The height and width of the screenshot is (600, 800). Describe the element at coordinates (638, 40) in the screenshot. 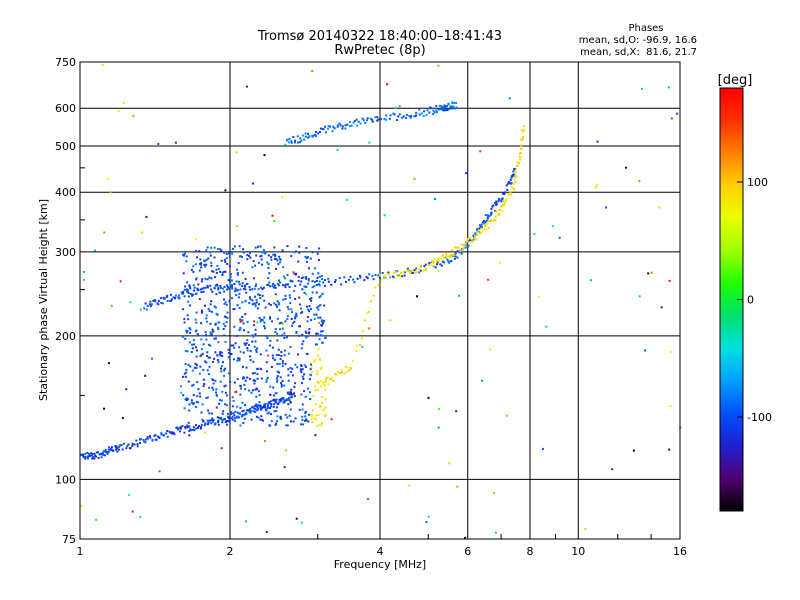

I see `info-line-o: mean, sd,O: -96.9, 16.6` at that location.